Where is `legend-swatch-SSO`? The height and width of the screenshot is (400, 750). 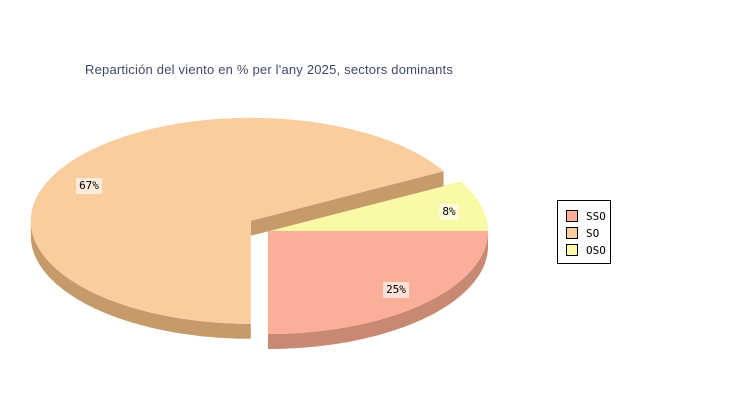 legend-swatch-SSO is located at coordinates (572, 216).